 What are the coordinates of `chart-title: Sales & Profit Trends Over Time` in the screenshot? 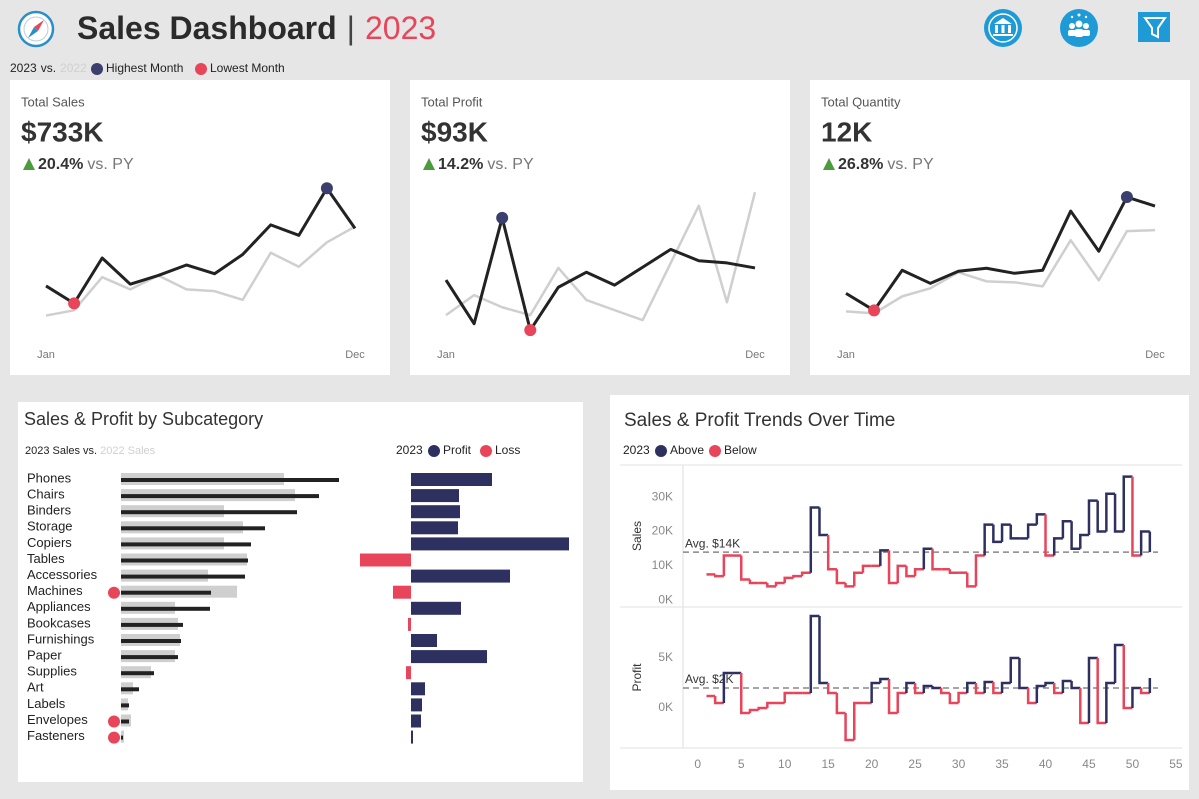 It's located at (759, 420).